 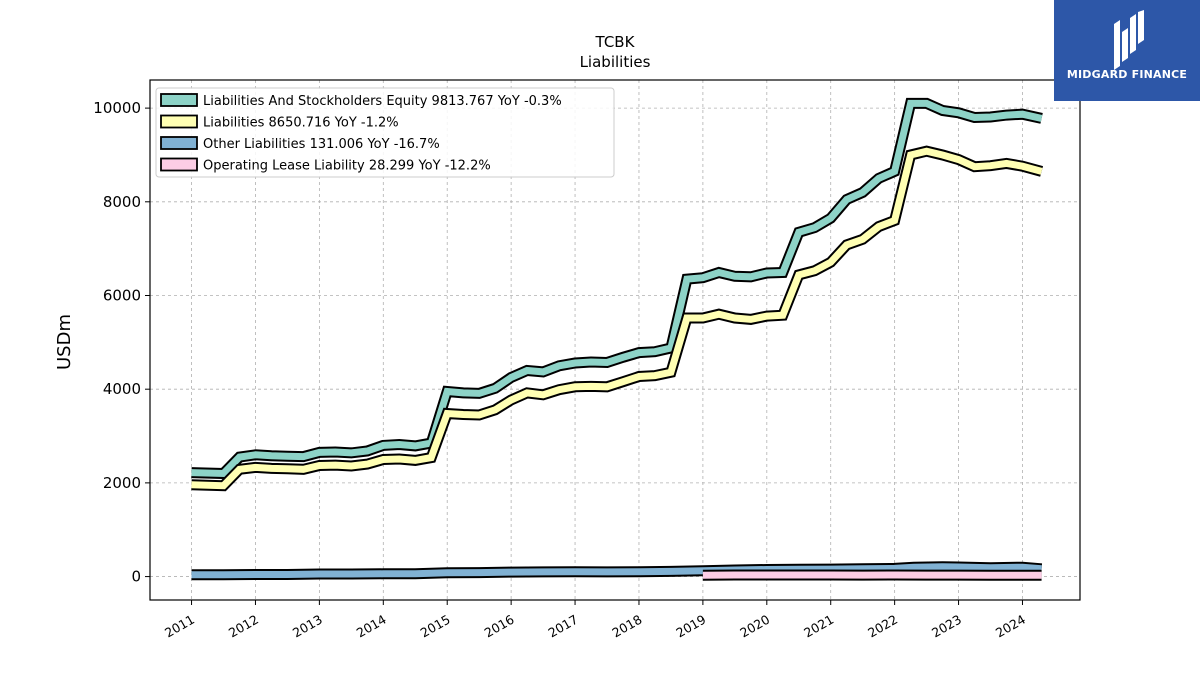 What do you see at coordinates (1129, 40) in the screenshot?
I see `brand-mark-icon` at bounding box center [1129, 40].